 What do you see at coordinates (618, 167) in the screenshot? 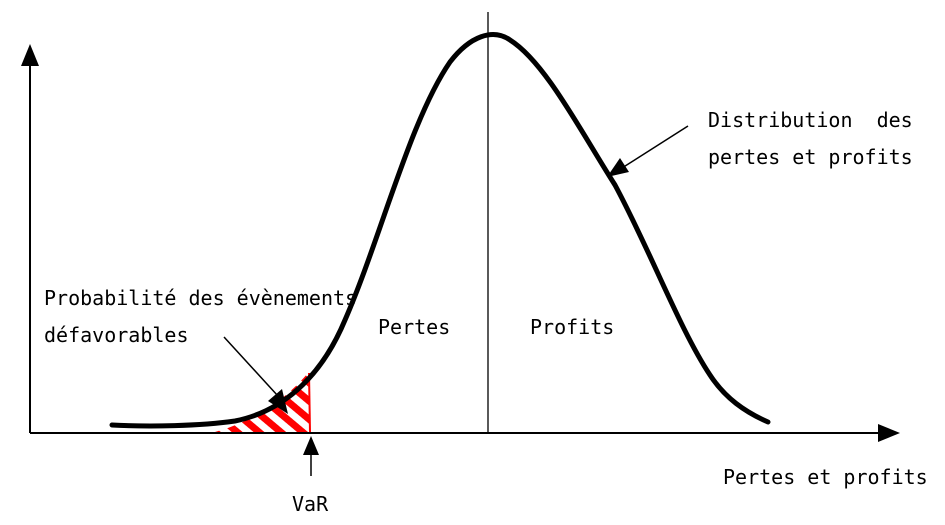
I see `curve-pointer-arrowhead` at bounding box center [618, 167].